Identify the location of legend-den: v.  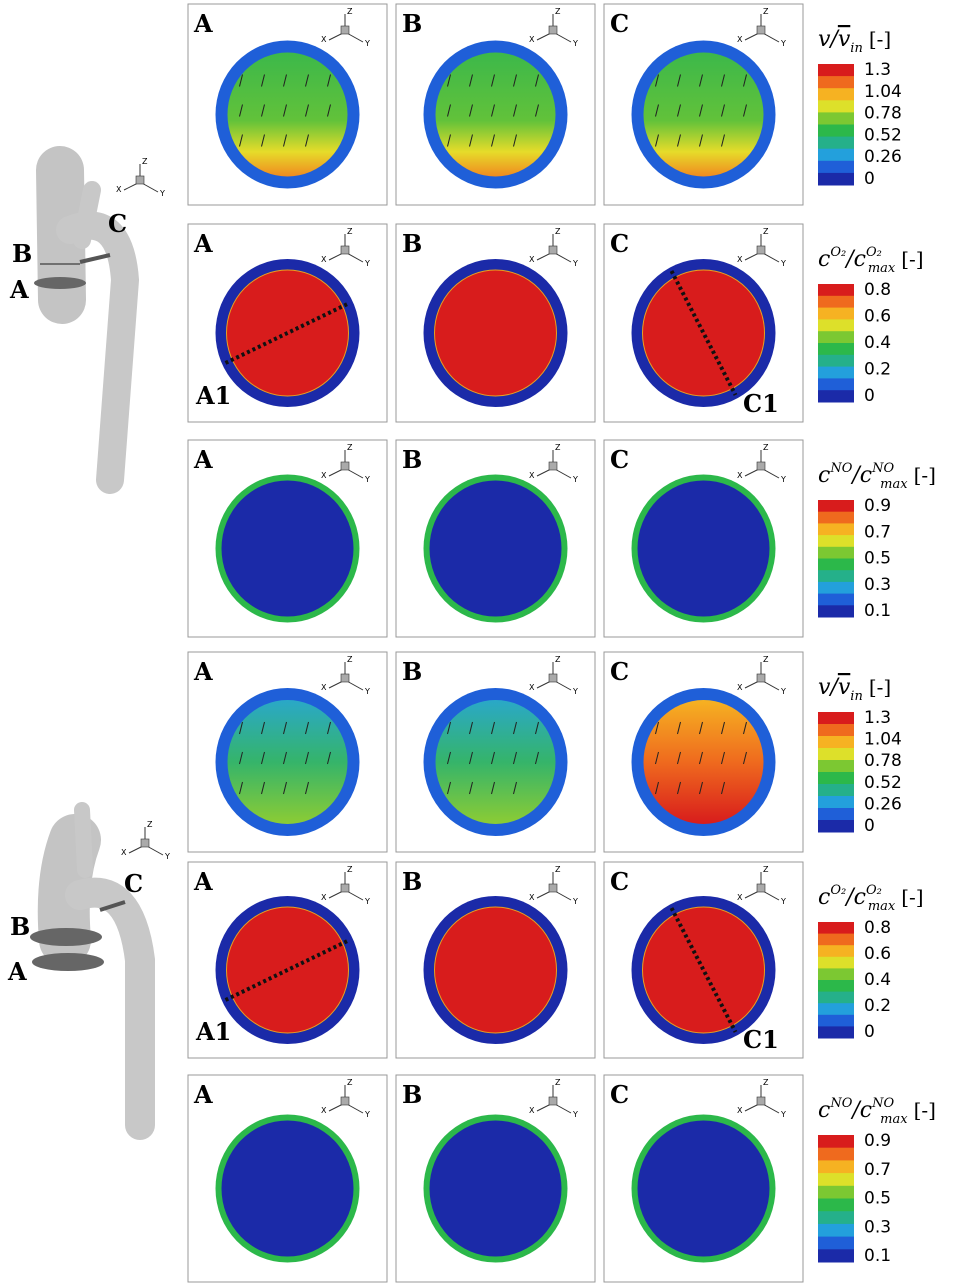
(844, 687).